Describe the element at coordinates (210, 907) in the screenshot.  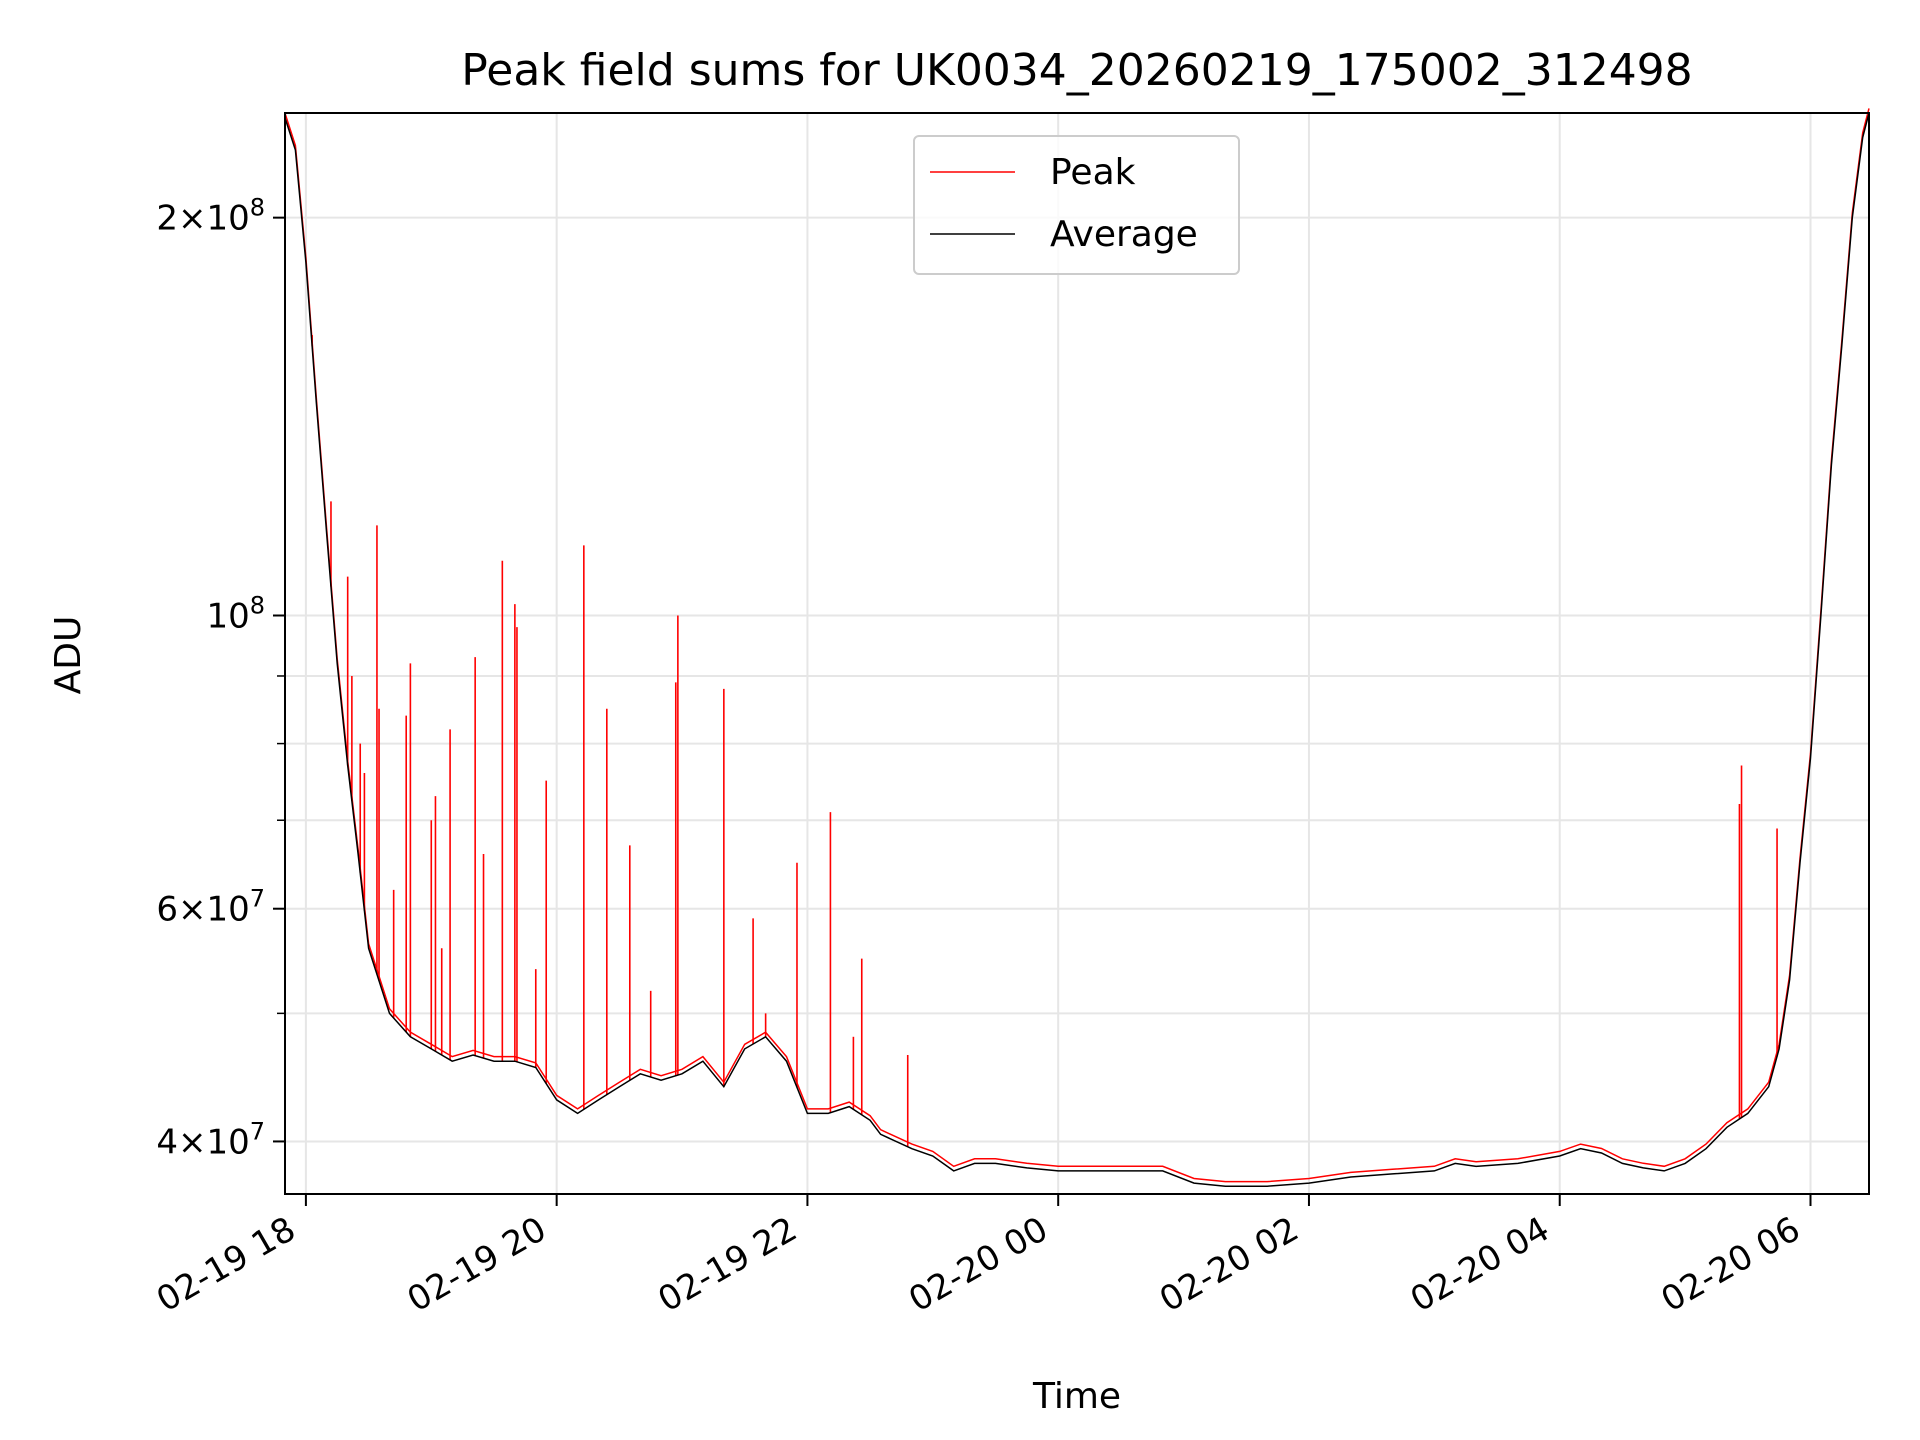
I see `y-tick-label: 6×107` at that location.